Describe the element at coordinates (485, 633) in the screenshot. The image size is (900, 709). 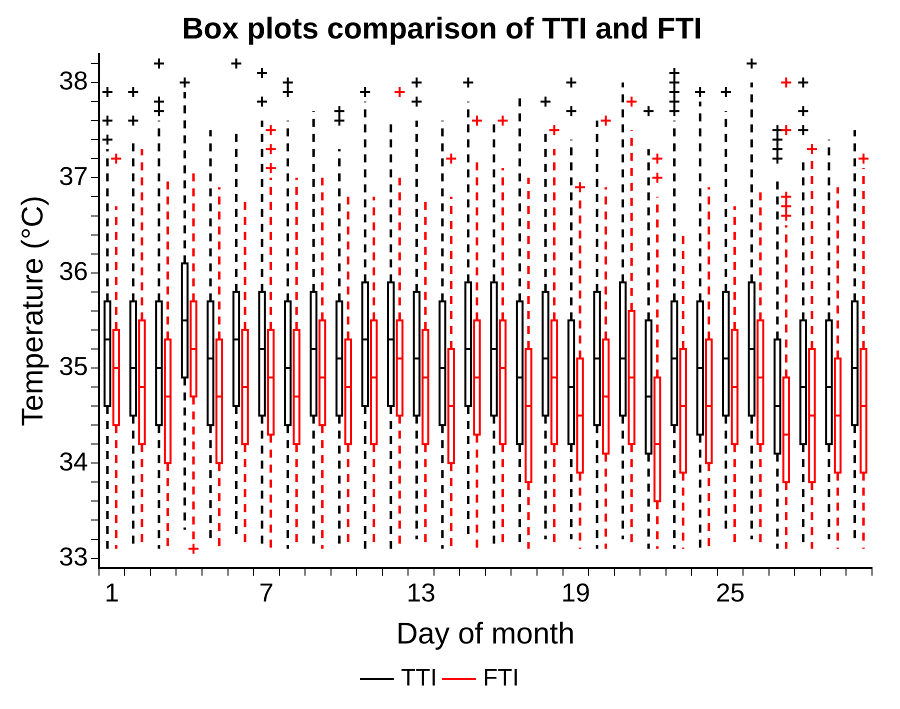
I see `x-axis-title: Day of month` at that location.